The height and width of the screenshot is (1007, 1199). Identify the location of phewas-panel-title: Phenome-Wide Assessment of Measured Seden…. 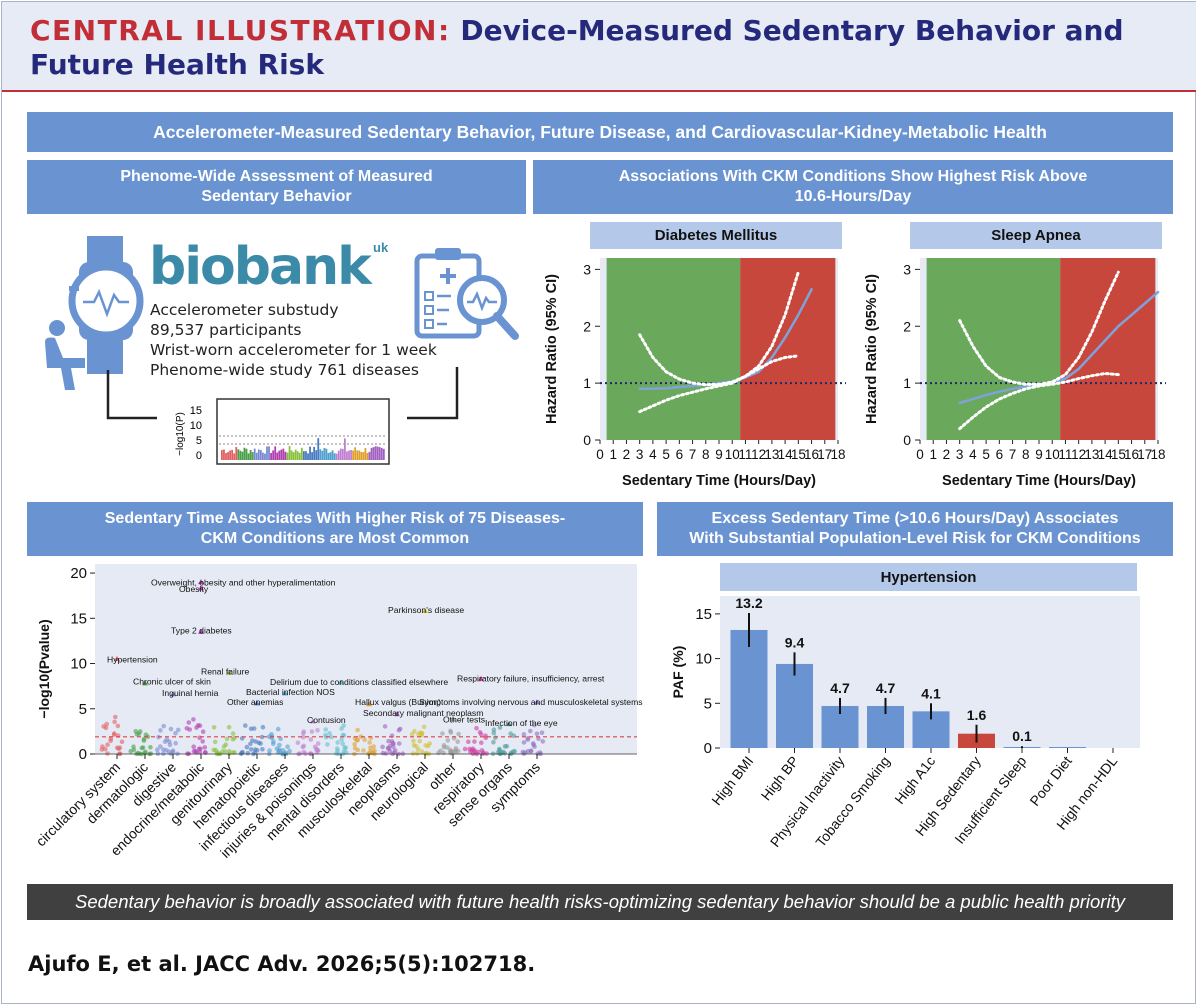
(276, 187).